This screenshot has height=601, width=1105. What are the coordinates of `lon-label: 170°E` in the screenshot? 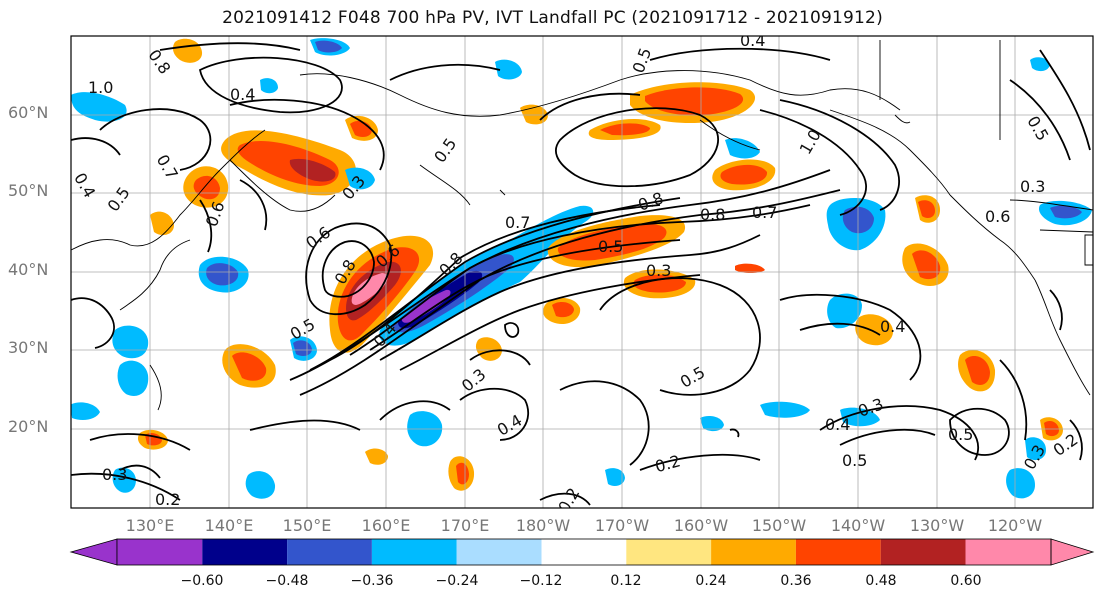 It's located at (465, 525).